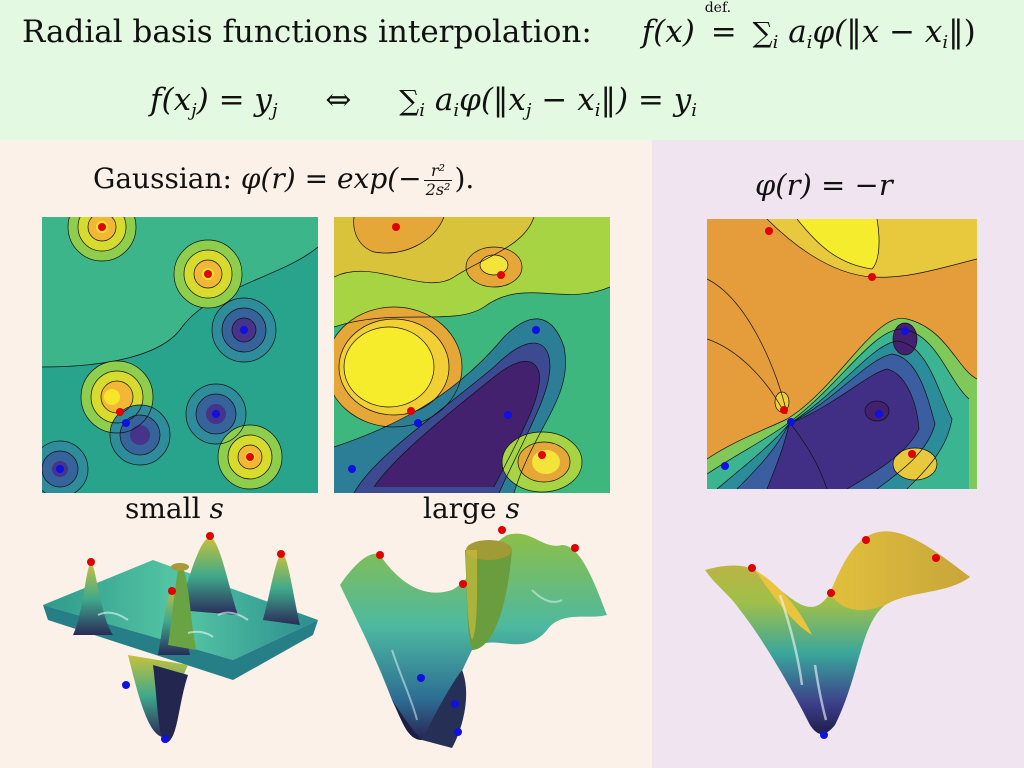  Describe the element at coordinates (338, 100) in the screenshot. I see `iff-symbol: ⇔` at that location.